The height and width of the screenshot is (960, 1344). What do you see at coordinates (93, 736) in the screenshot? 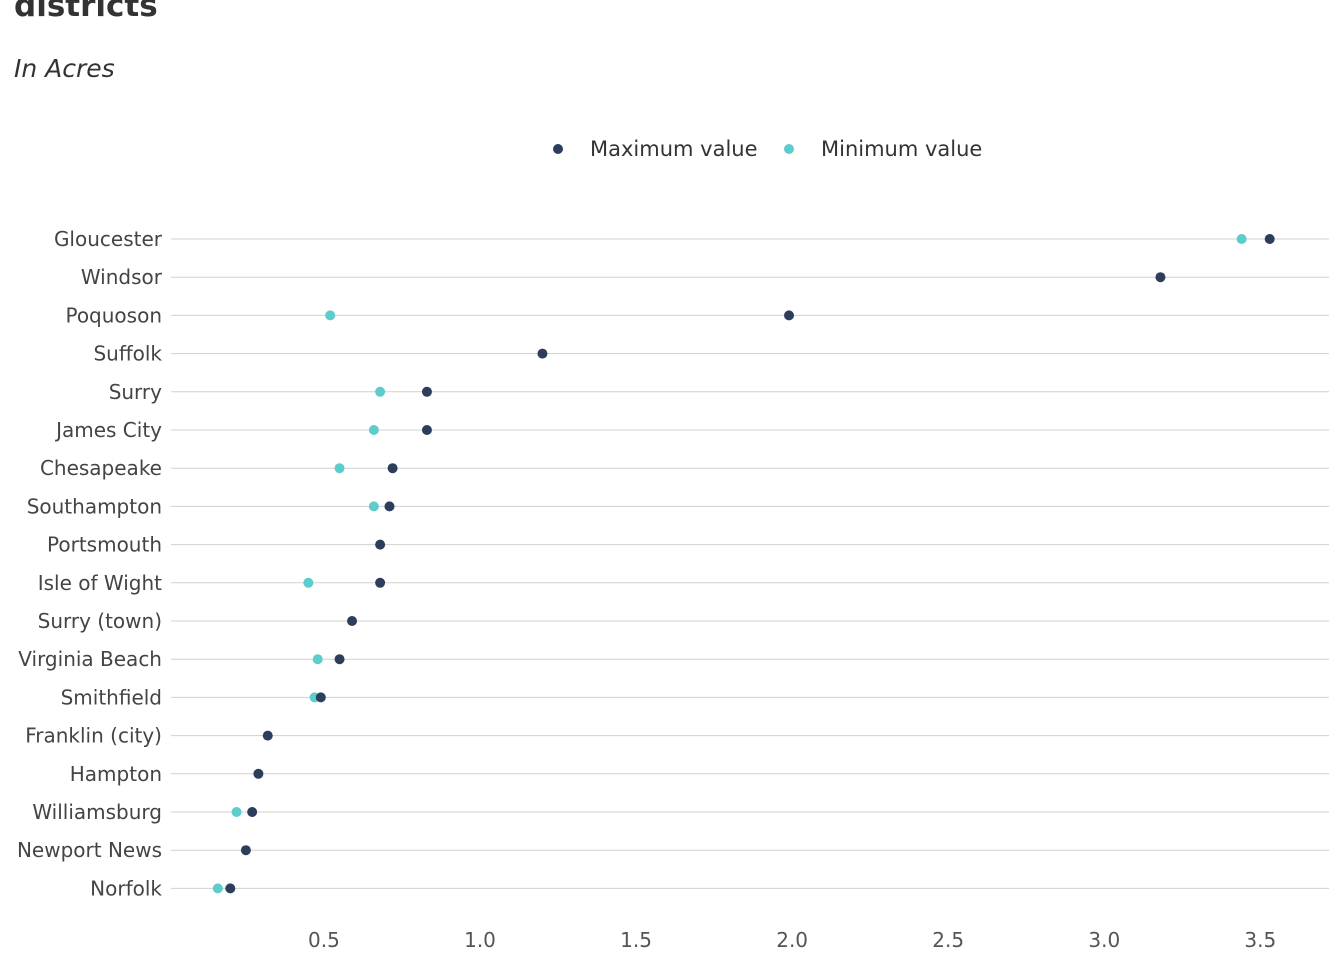
I see `category-label: Franklin (city)` at bounding box center [93, 736].